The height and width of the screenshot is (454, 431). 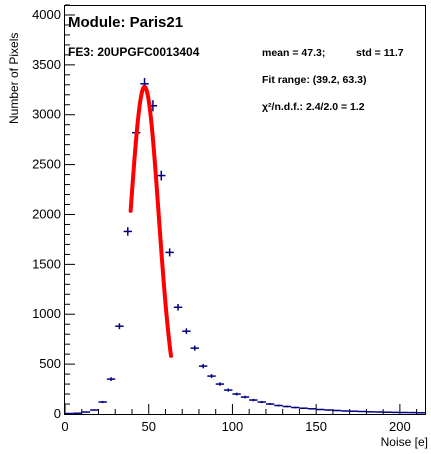 I want to click on y-tick-label: 500, so click(x=50, y=363).